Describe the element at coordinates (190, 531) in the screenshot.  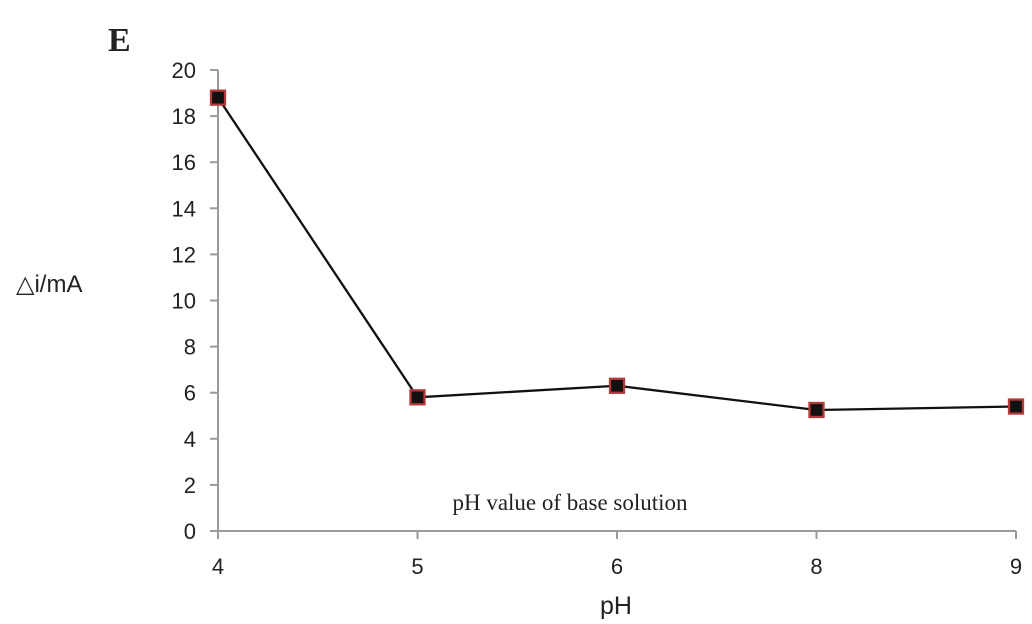
I see `y-tick-label: 0` at that location.